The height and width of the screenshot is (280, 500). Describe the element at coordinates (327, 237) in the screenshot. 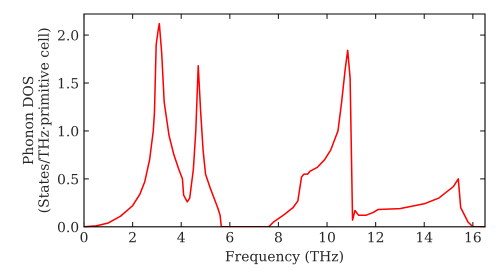

I see `x-tick-label: 10` at that location.